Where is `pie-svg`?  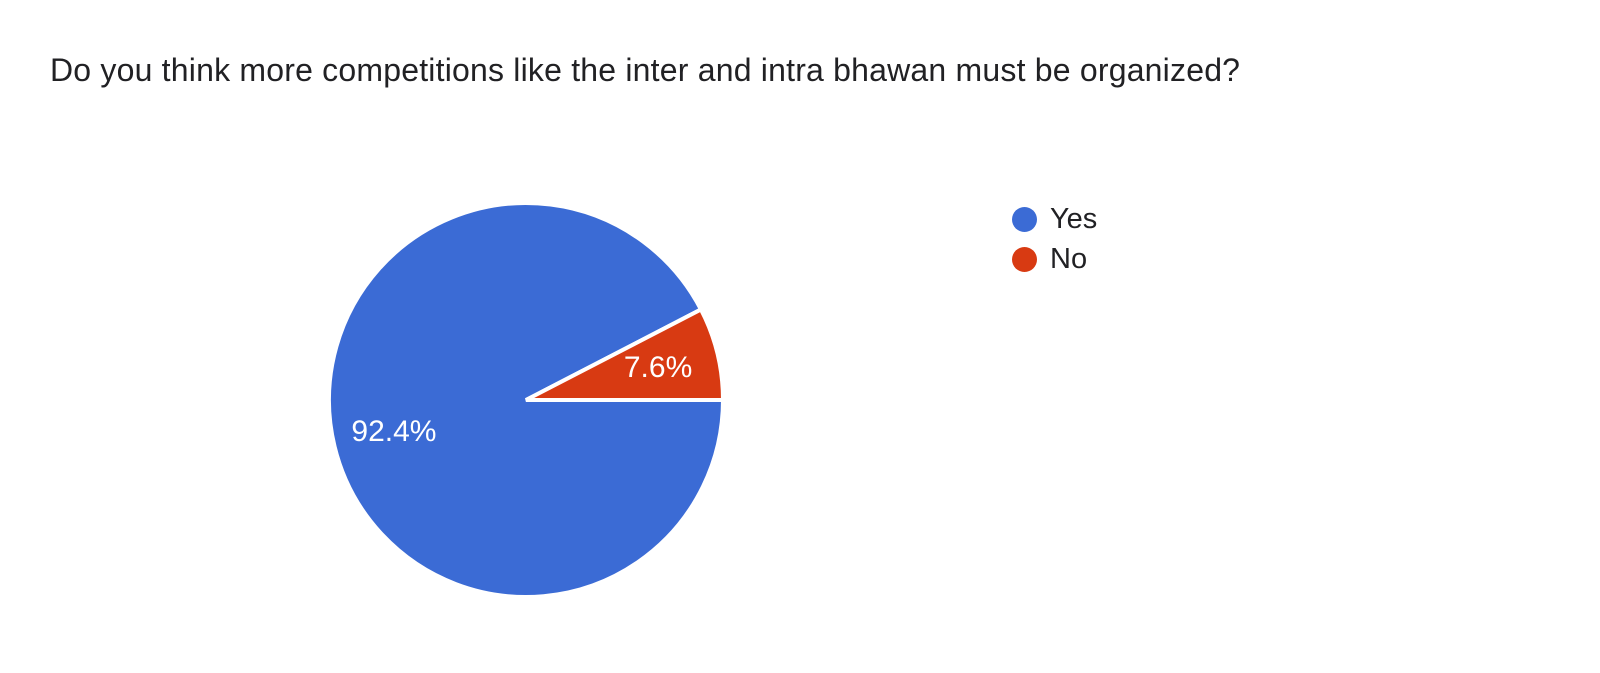 pie-svg is located at coordinates (526, 400).